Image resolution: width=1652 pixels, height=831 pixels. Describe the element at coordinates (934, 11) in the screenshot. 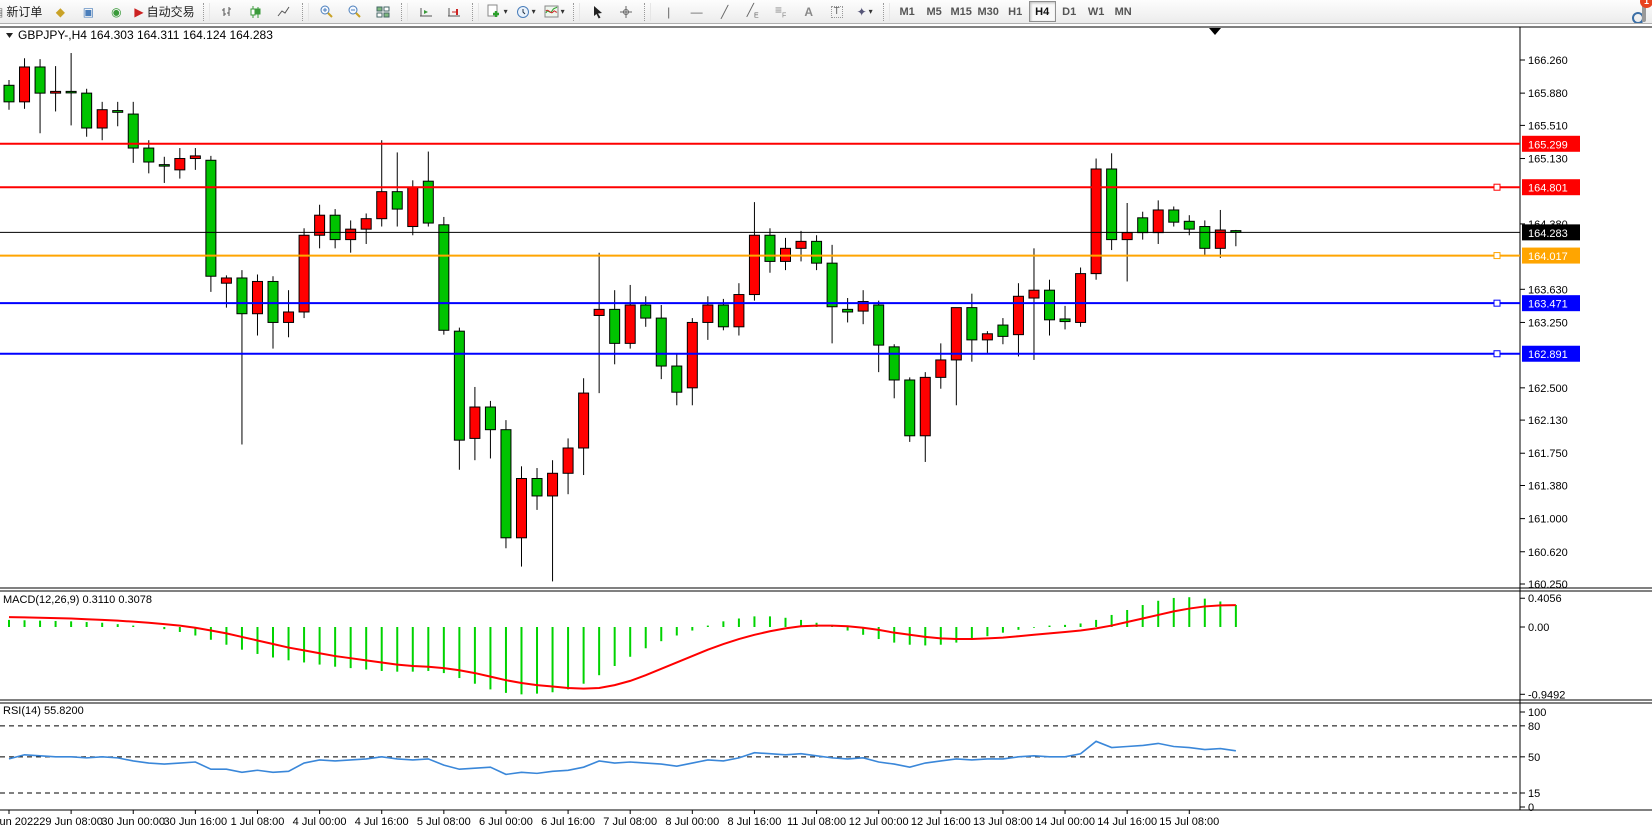

I see `tf-m5-button: M5` at that location.